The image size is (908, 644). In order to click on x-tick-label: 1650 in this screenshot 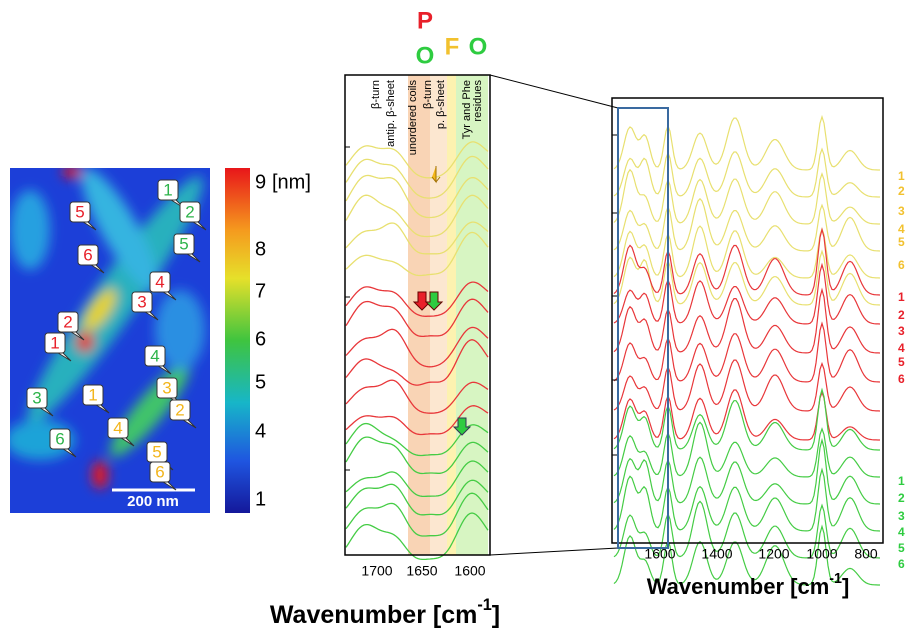, I will do `click(421, 571)`.